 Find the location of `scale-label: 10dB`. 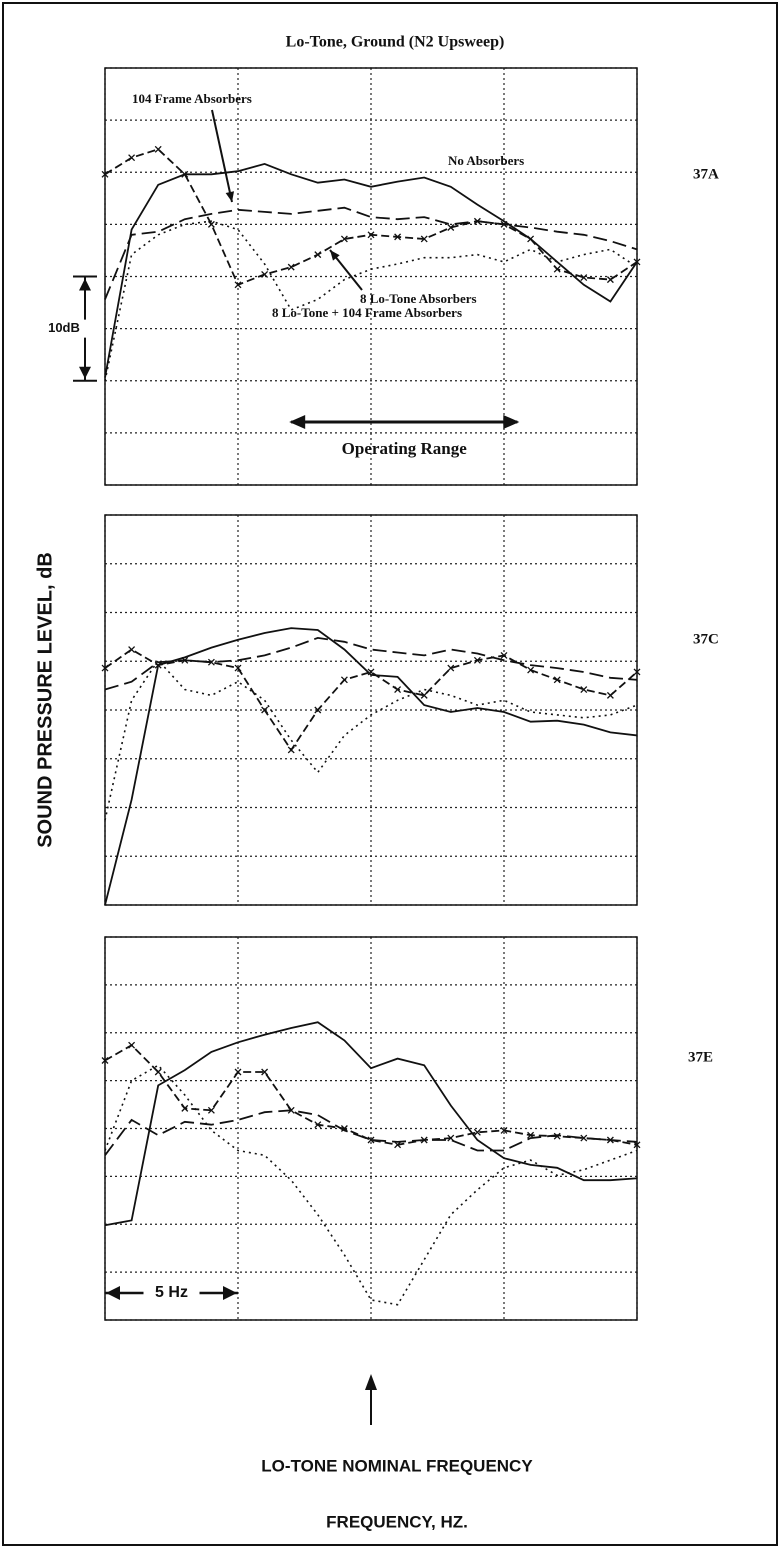

scale-label: 10dB is located at coordinates (64, 327).